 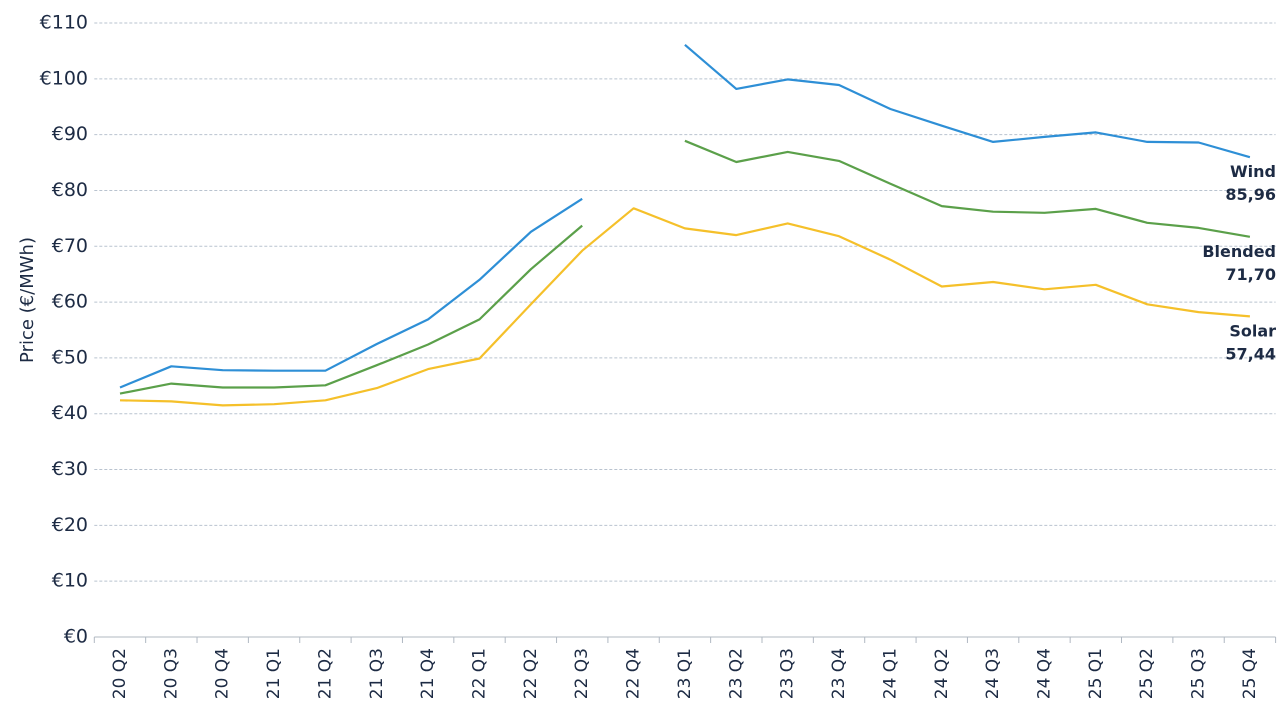 What do you see at coordinates (993, 673) in the screenshot?
I see `x-tick-label: 24 Q3` at bounding box center [993, 673].